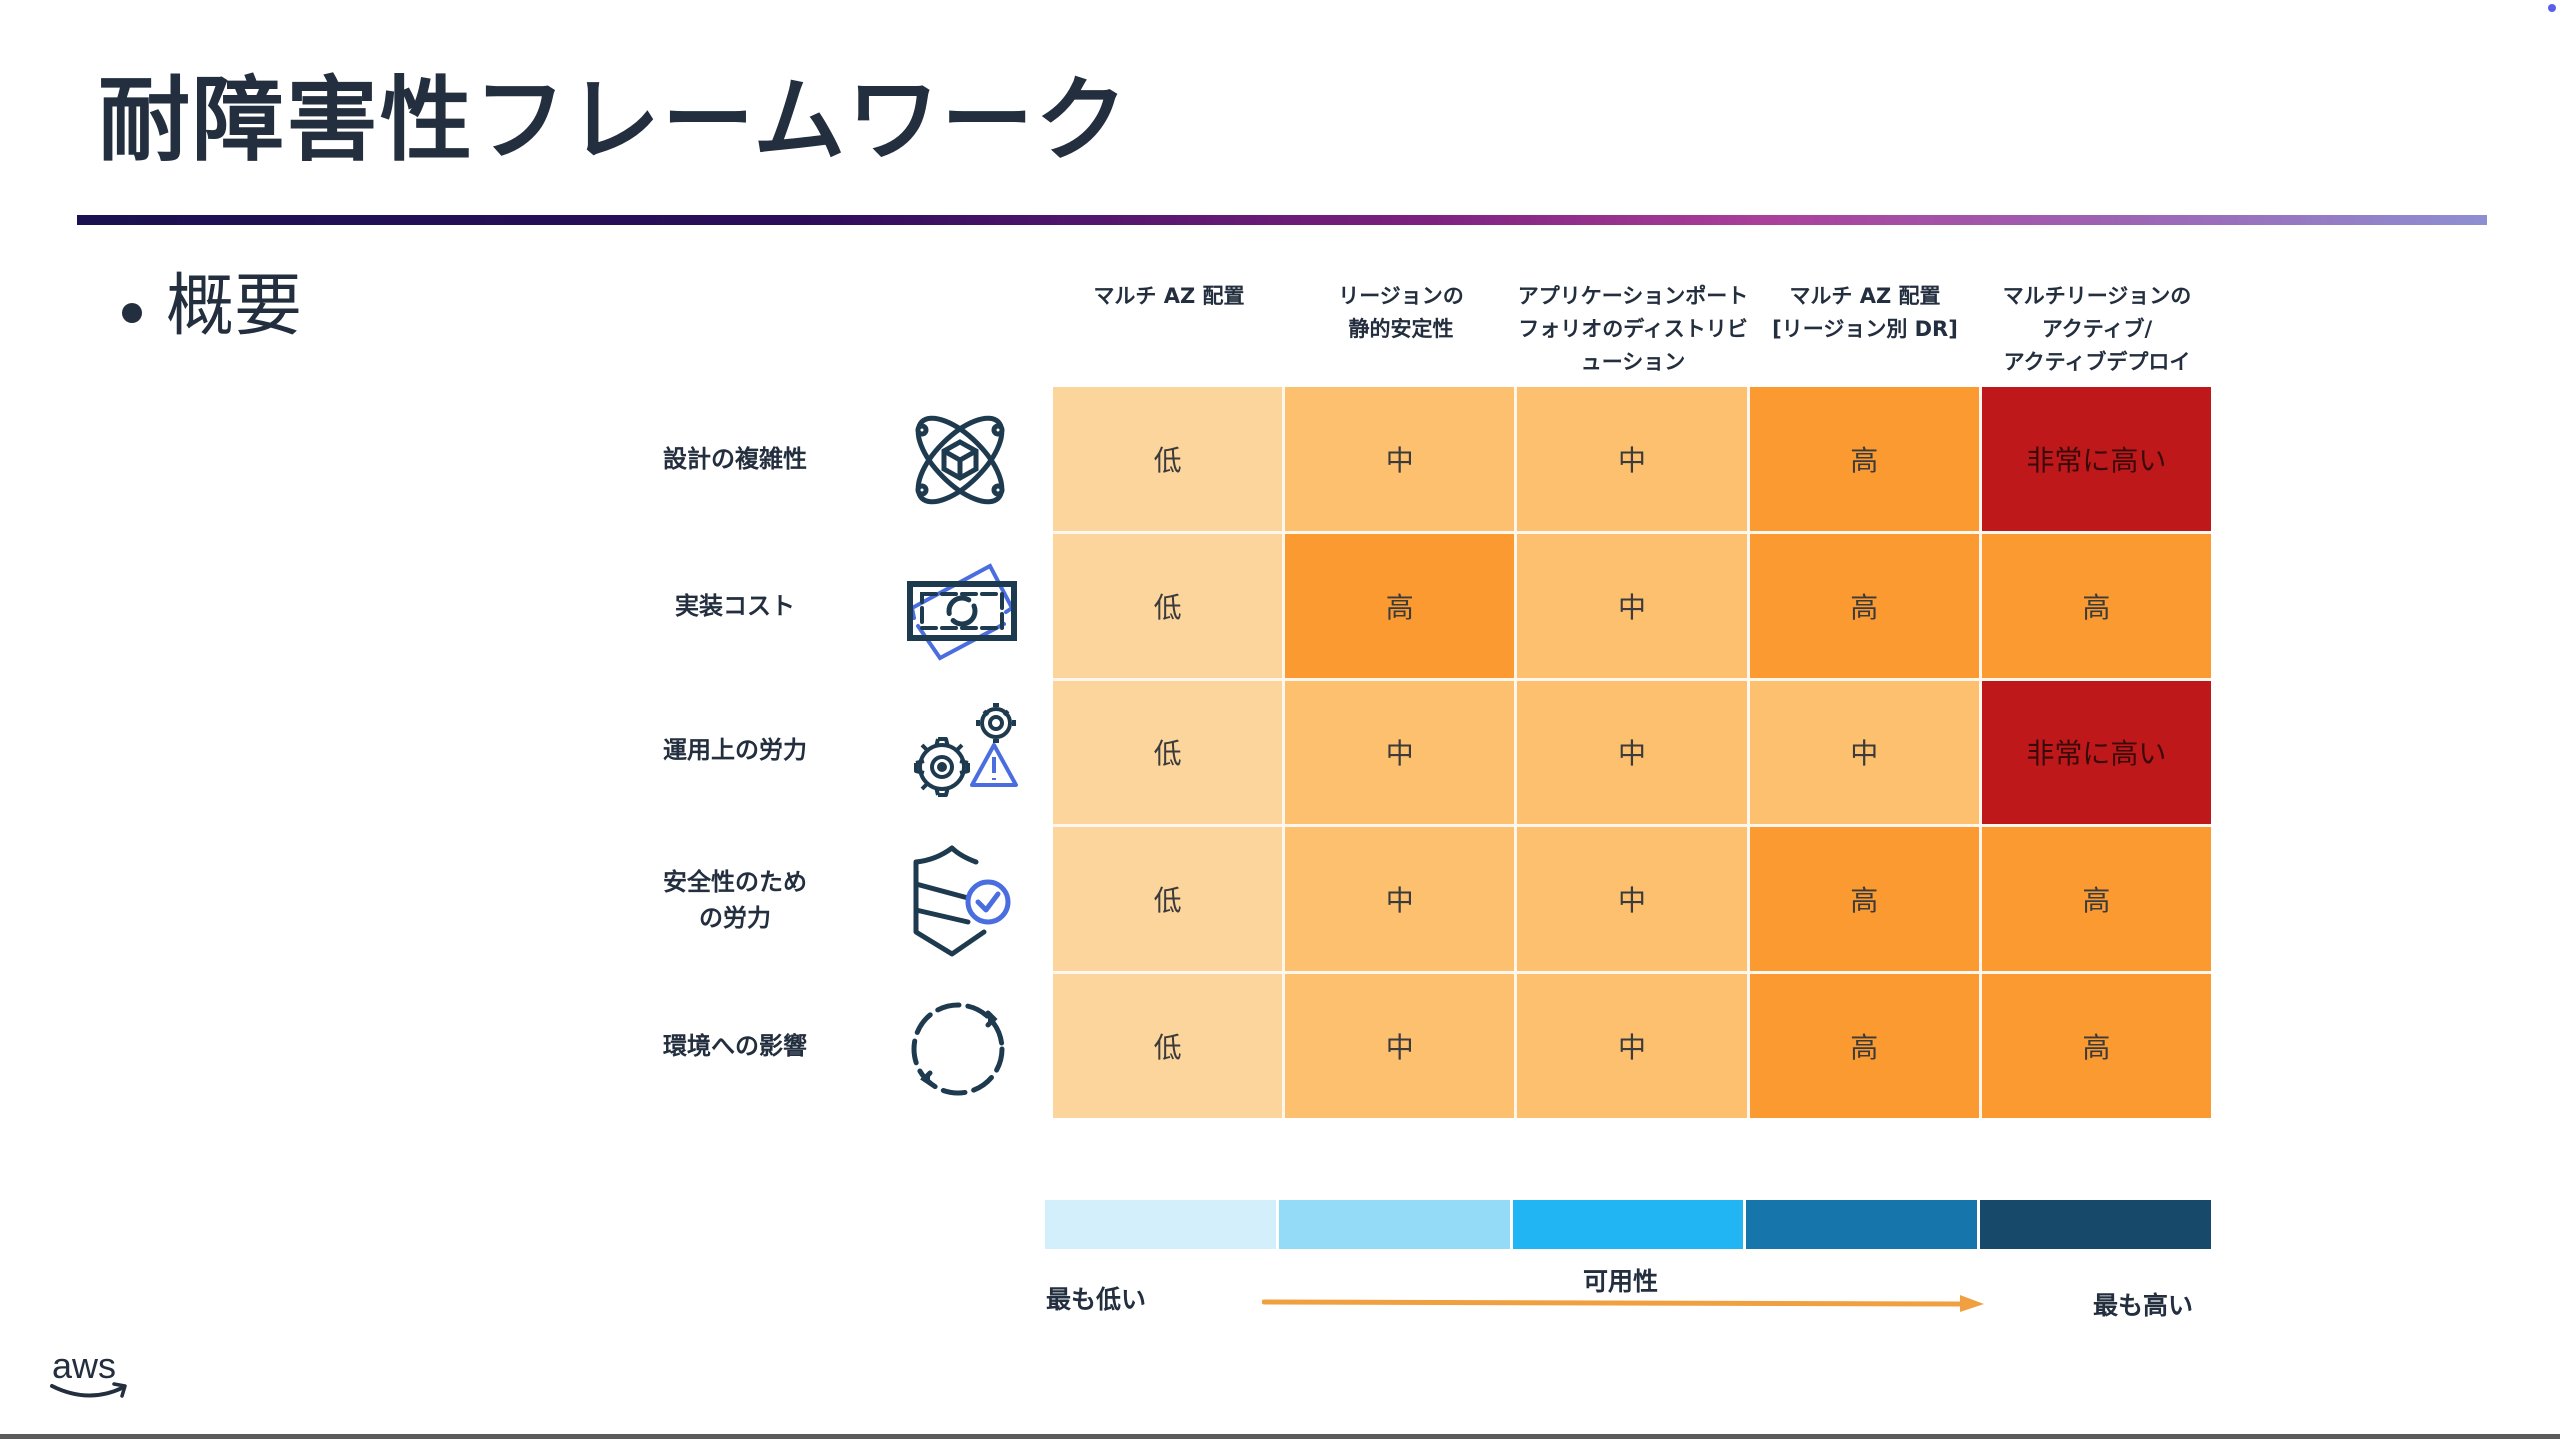 Image resolution: width=2560 pixels, height=1439 pixels. I want to click on legend-availability-label: 可用性, so click(1621, 1281).